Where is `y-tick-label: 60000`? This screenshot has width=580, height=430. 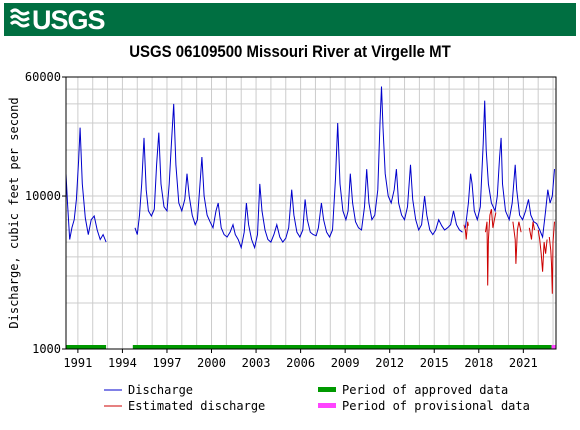
y-tick-label: 60000 is located at coordinates (43, 77).